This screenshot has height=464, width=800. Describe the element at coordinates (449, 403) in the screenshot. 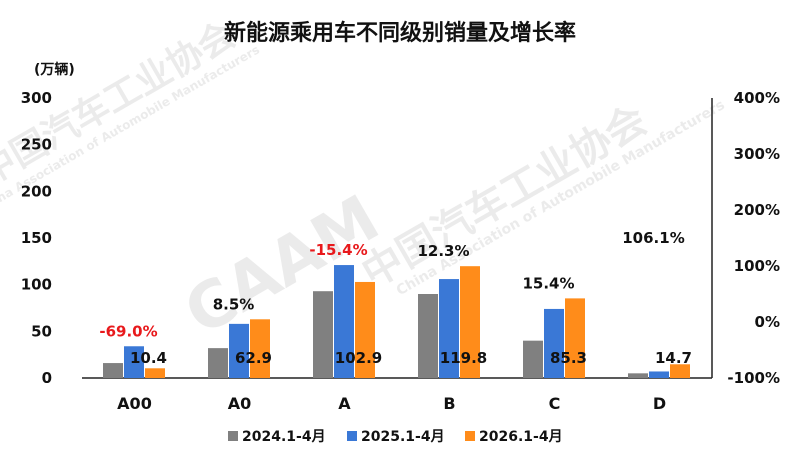

I see `category-label: B` at that location.